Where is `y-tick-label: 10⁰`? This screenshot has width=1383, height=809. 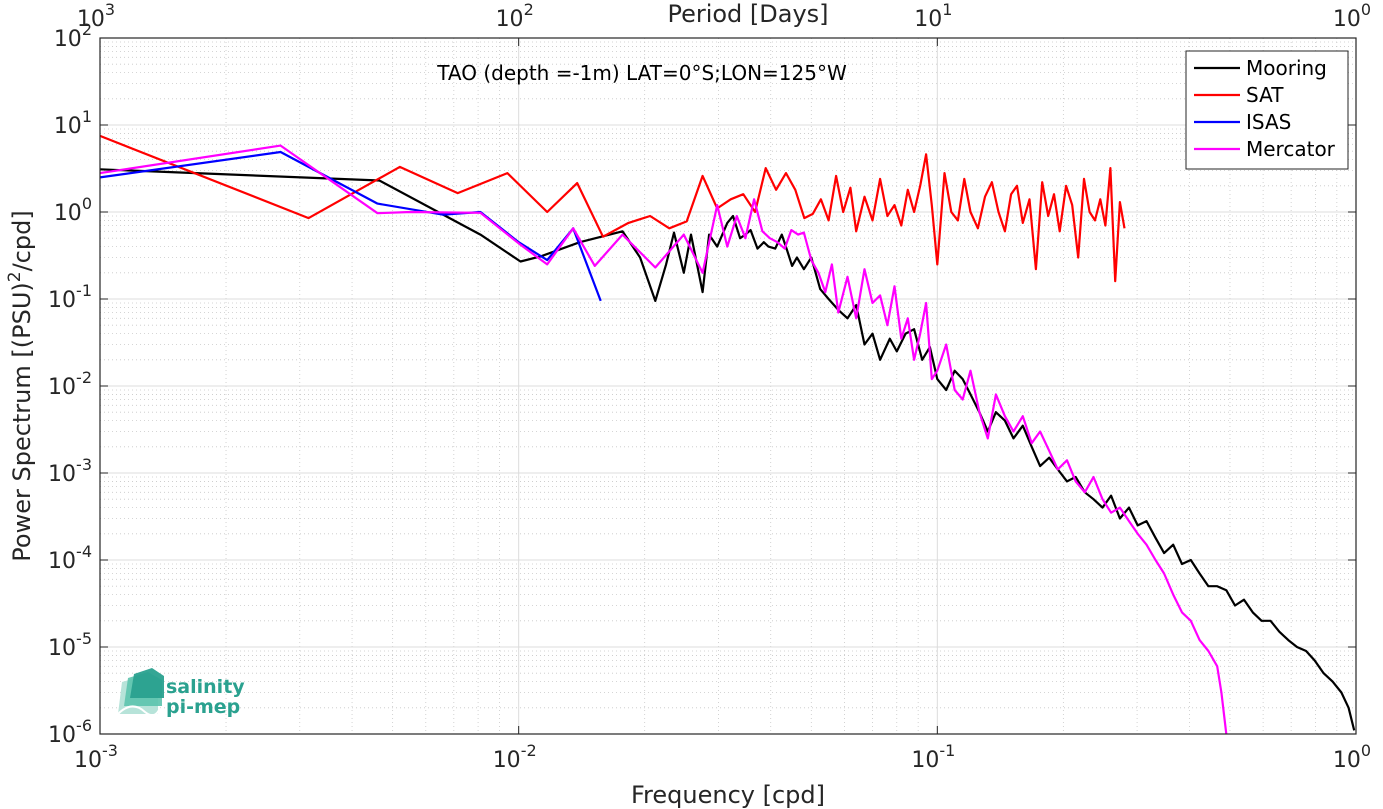 y-tick-label: 10⁰ is located at coordinates (73, 210).